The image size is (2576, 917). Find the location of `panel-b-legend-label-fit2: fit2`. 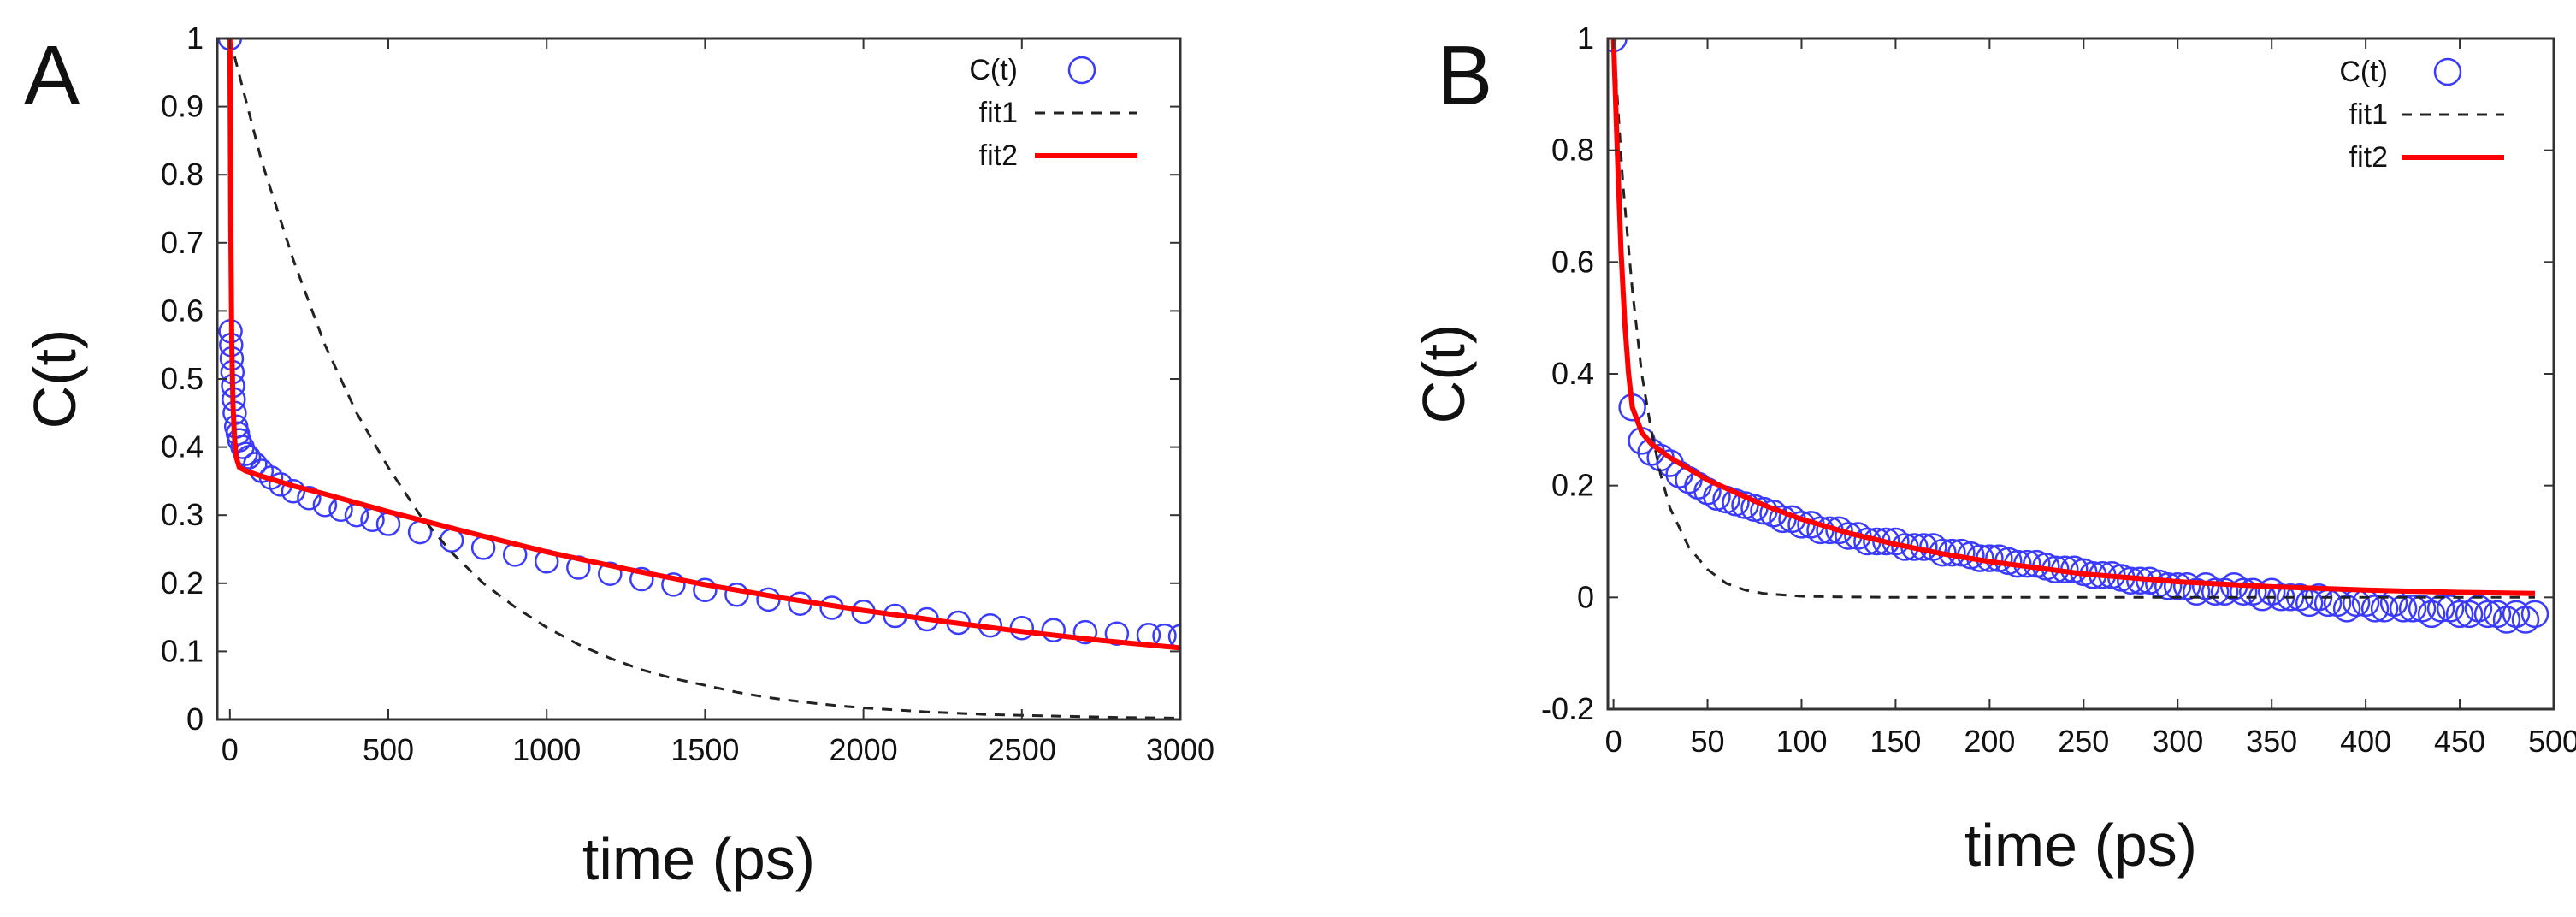

panel-b-legend-label-fit2: fit2 is located at coordinates (2368, 157).